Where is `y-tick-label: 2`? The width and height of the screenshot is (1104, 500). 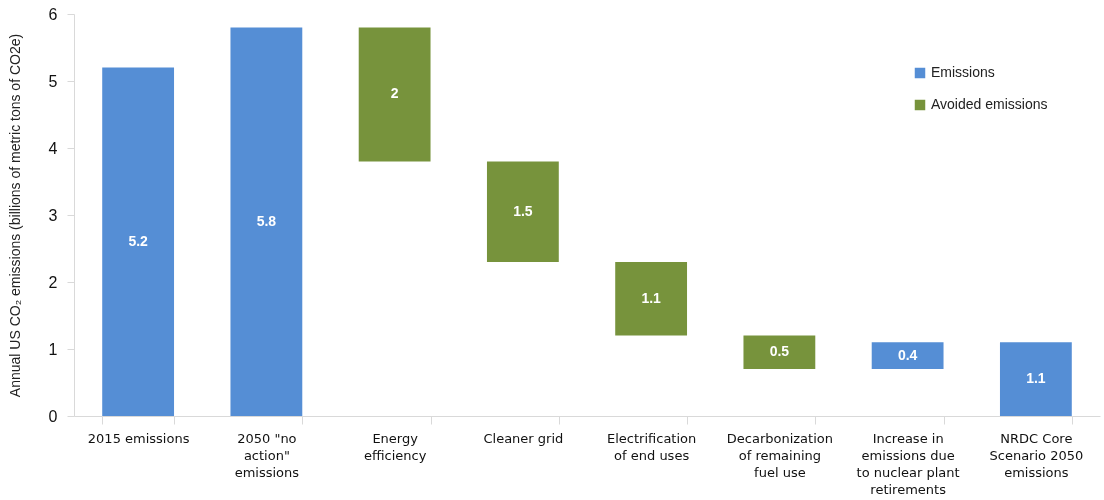
y-tick-label: 2 is located at coordinates (53, 282).